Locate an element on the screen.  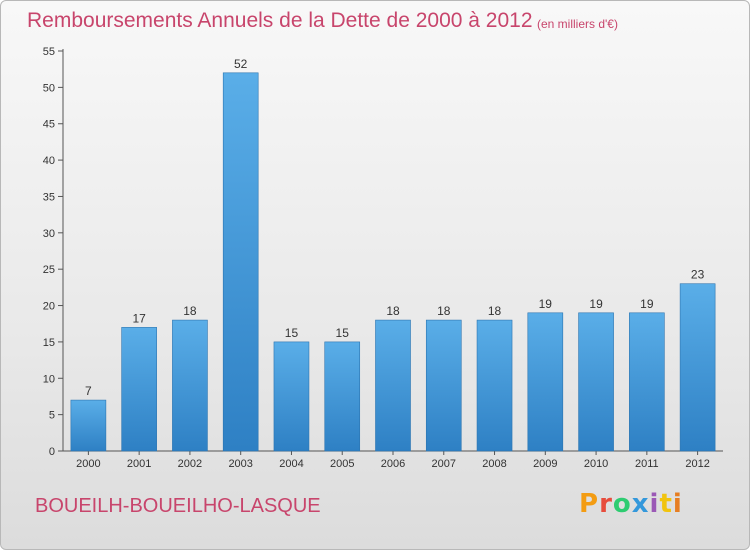
bar-2012 is located at coordinates (697, 367).